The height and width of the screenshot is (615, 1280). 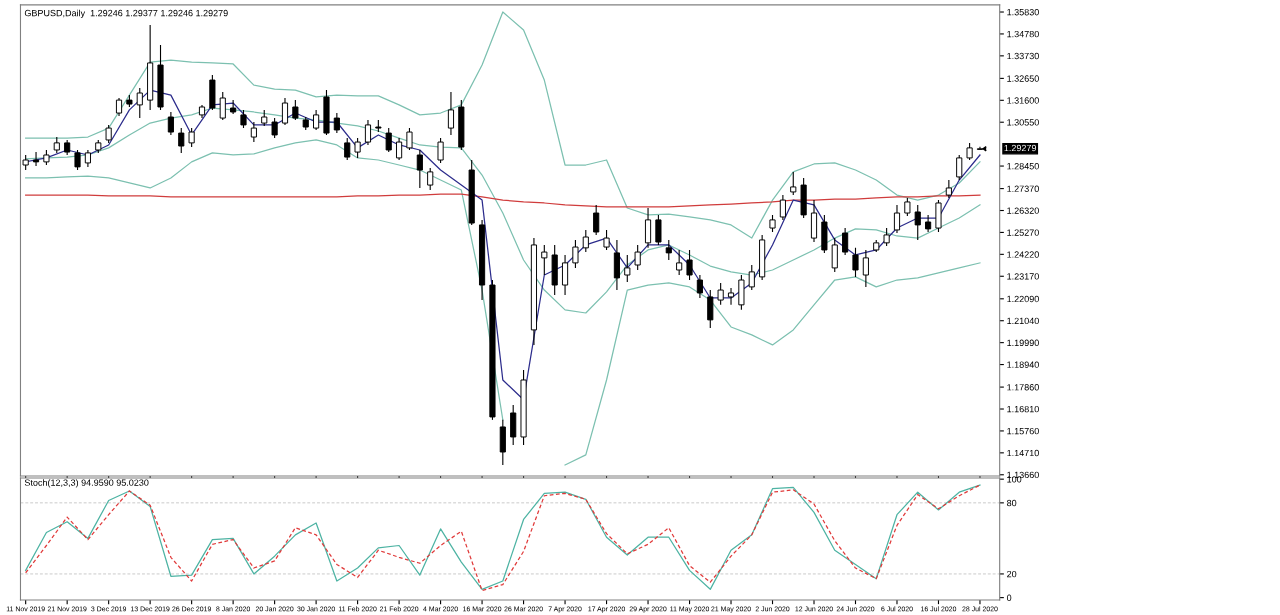 I want to click on chart-title: Stoch(12,3,3) 94.9590 95.0230, so click(x=86, y=483).